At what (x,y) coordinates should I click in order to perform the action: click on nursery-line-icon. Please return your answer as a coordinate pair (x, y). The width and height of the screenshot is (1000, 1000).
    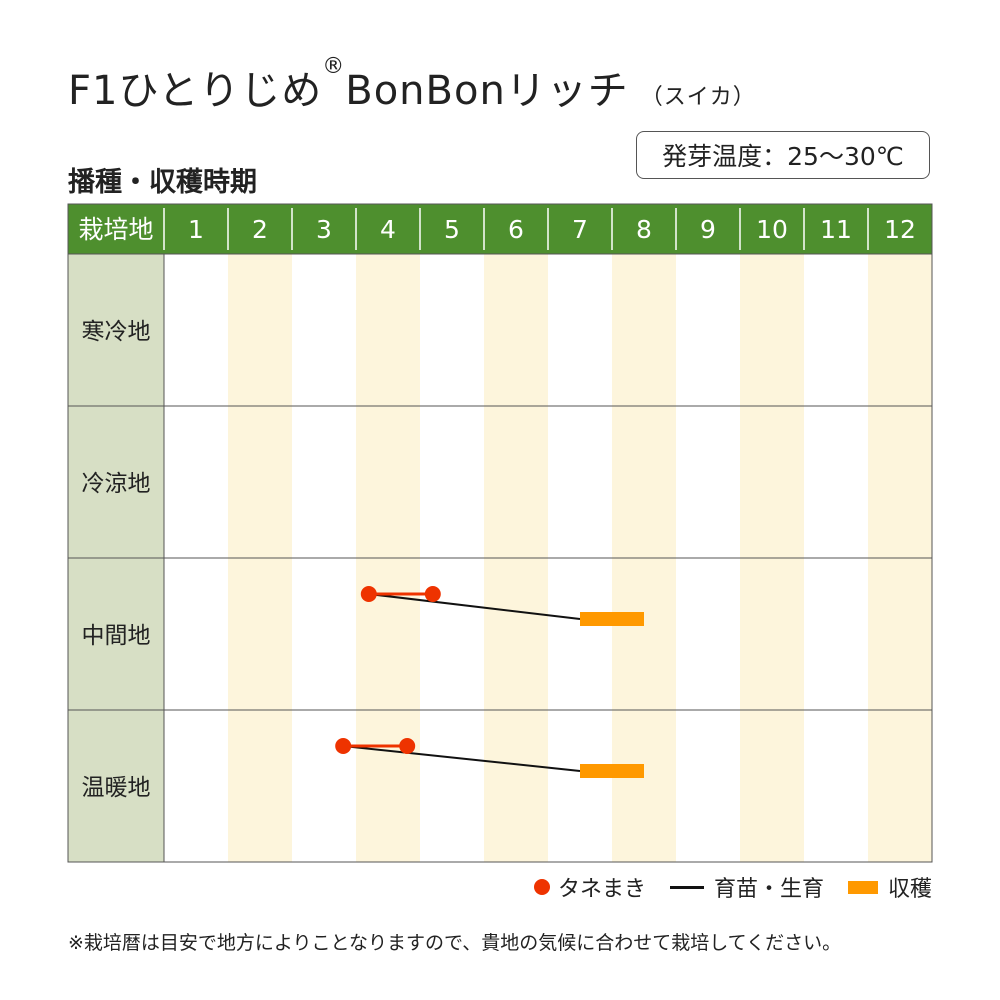
    Looking at the image, I should click on (686, 887).